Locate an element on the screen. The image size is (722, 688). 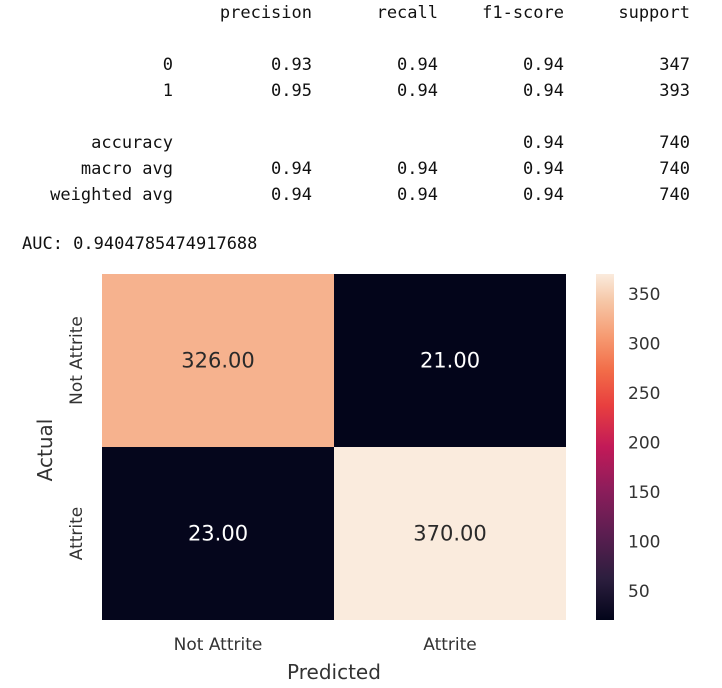
row-label: macro avg is located at coordinates (126, 169).